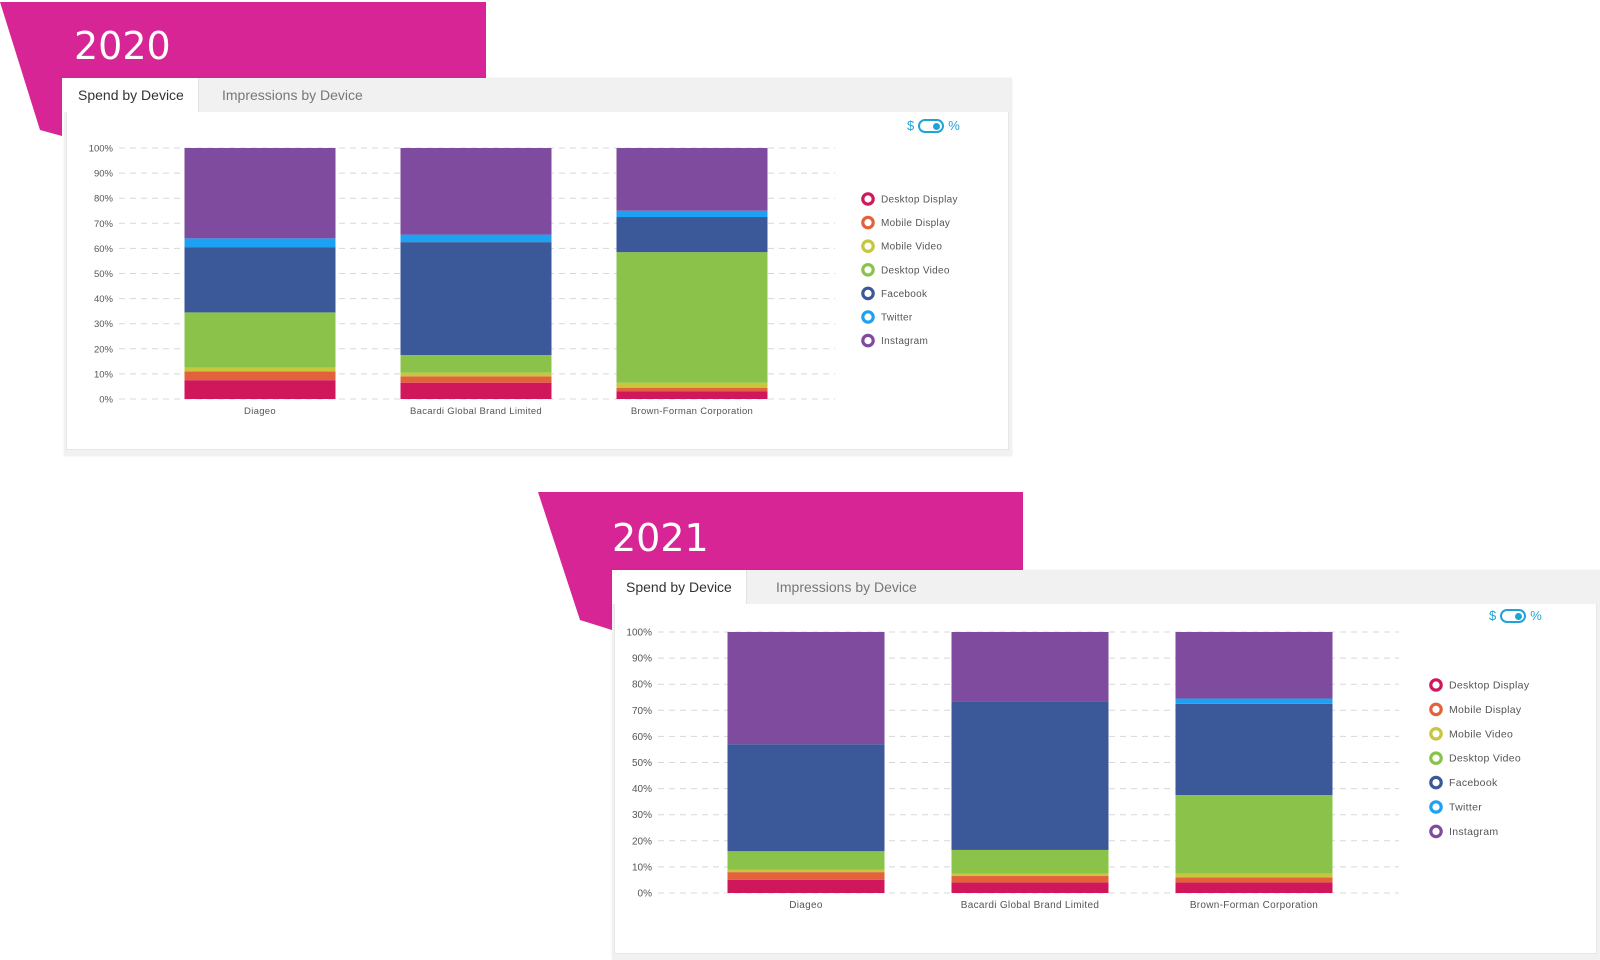 The image size is (1600, 960). I want to click on y-tick-label: 30%, so click(642, 815).